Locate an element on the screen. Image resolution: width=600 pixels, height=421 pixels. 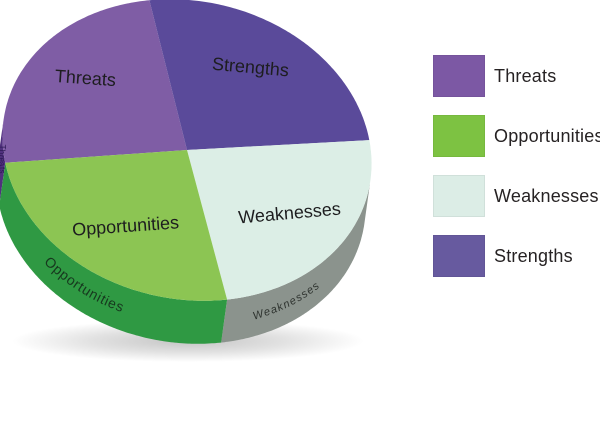
threats-wedge-label: Threats is located at coordinates (85, 78).